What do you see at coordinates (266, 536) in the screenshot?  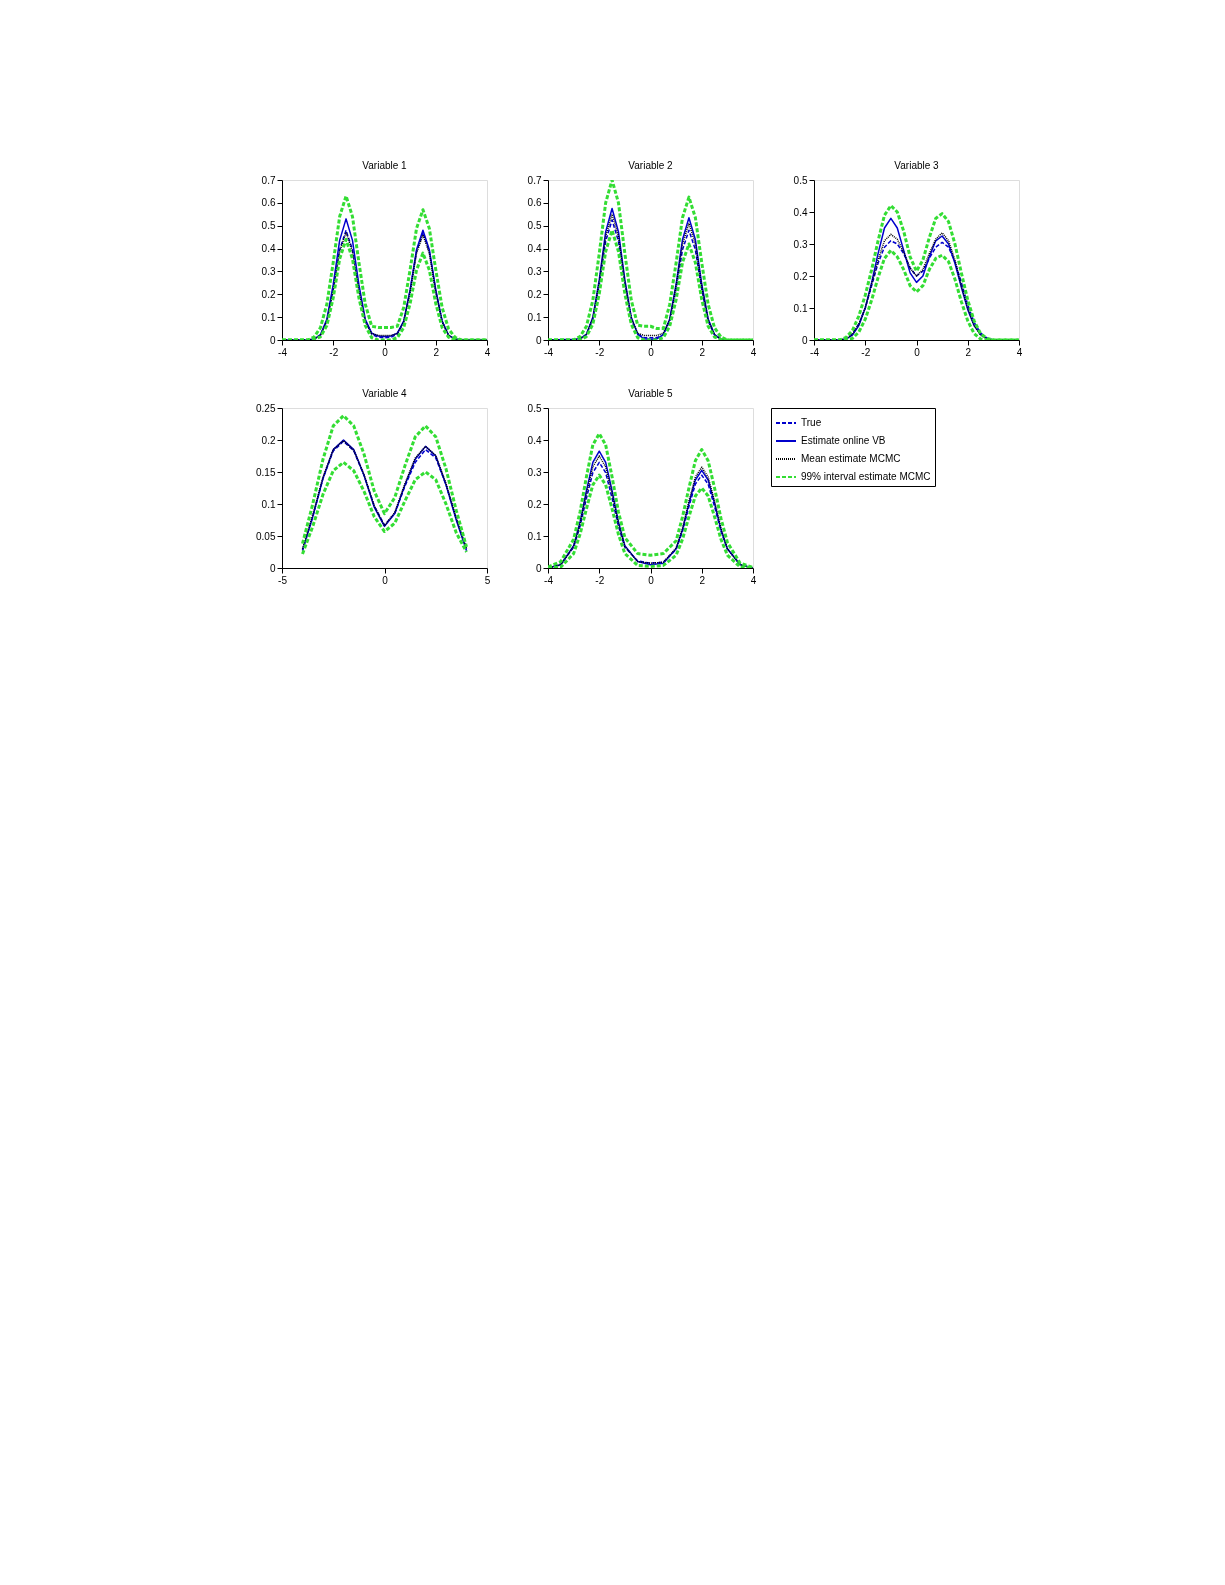 I see `y-tick-label: 0.05` at bounding box center [266, 536].